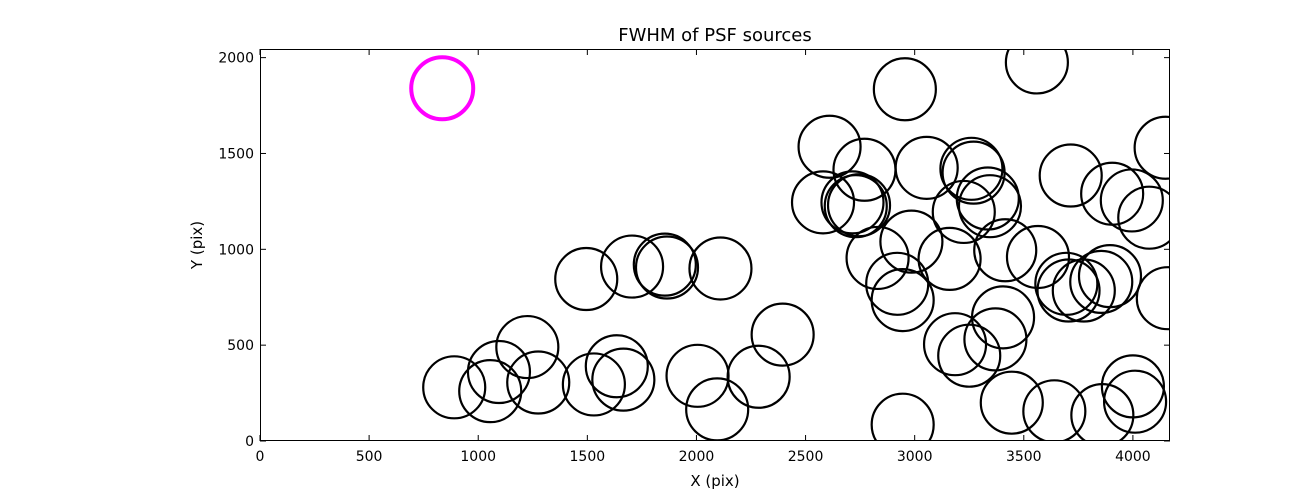  What do you see at coordinates (260, 457) in the screenshot?
I see `x-tick-label: 0` at bounding box center [260, 457].